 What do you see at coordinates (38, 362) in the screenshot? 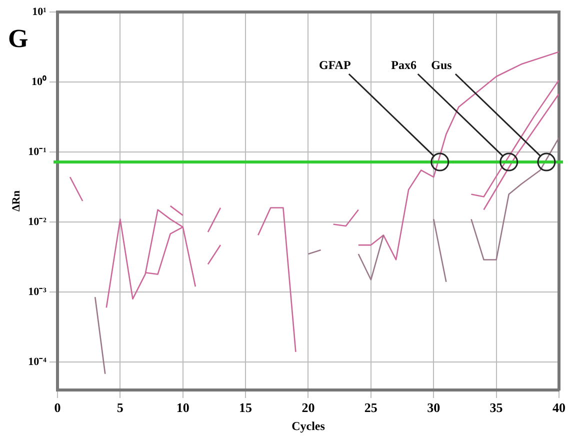
I see `y-tick-label: 10⁻⁴` at bounding box center [38, 362].